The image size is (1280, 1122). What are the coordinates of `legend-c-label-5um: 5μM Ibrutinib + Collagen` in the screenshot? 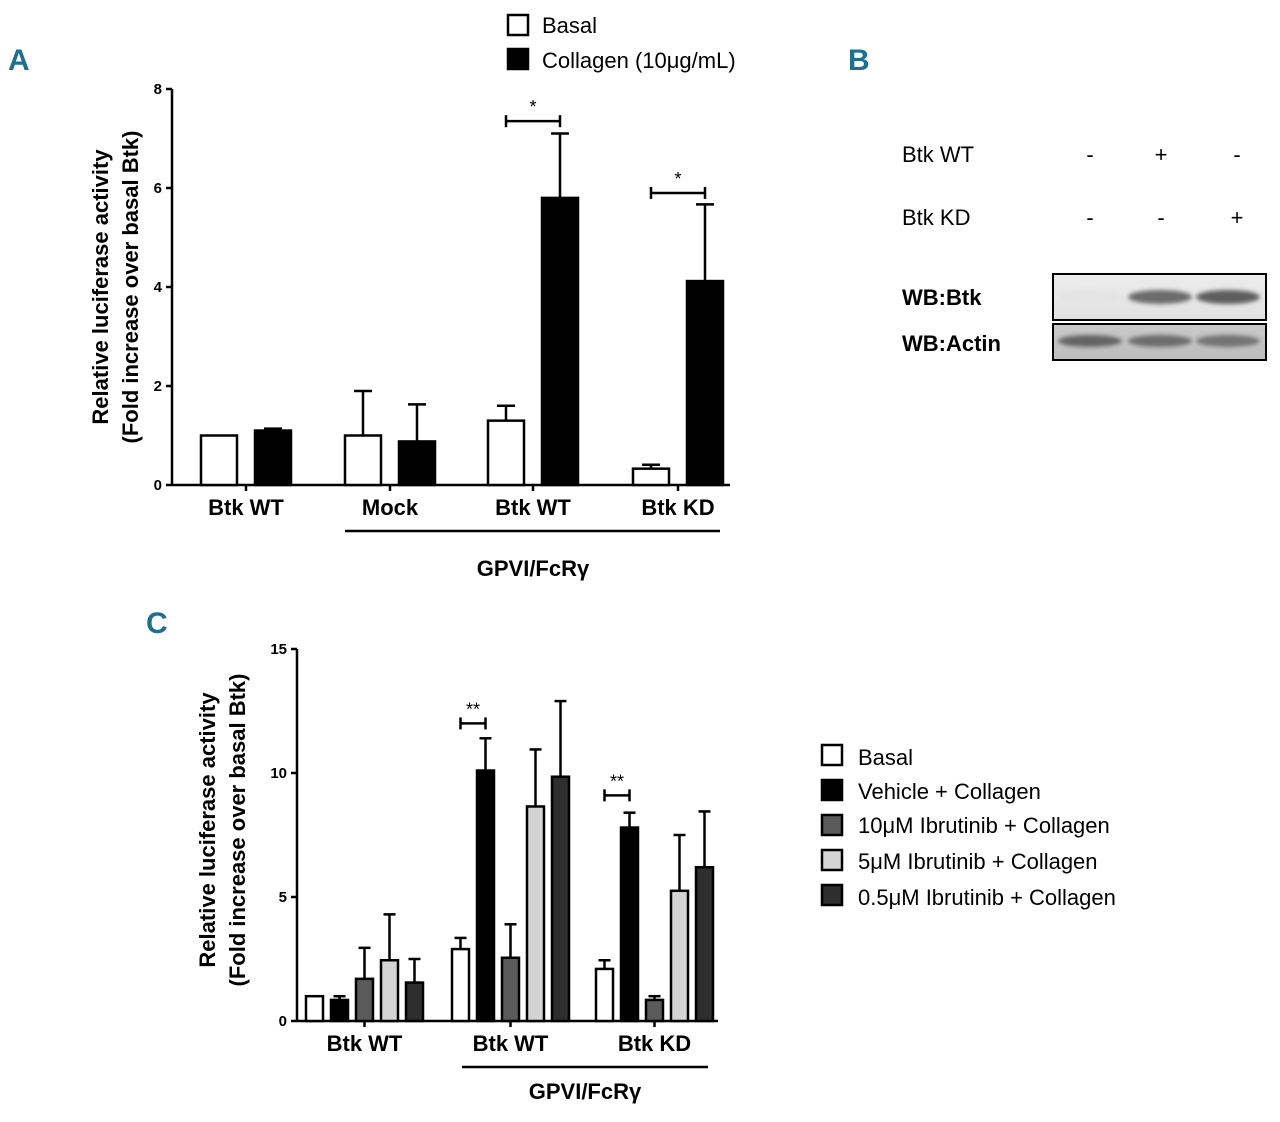 It's located at (978, 861).